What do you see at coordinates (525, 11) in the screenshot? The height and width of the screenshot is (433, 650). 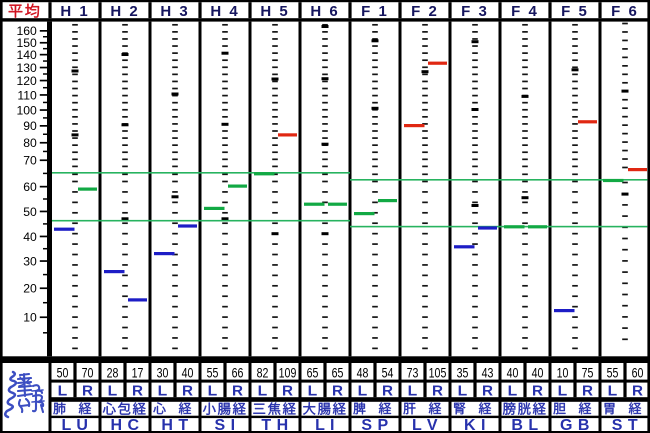 I see `svg-text: F 4` at bounding box center [525, 11].